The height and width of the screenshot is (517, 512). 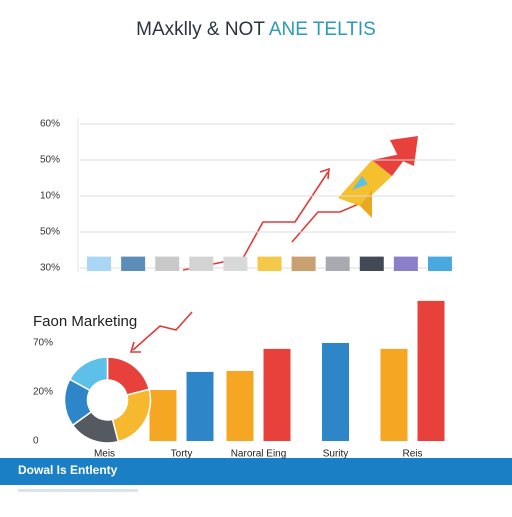 What do you see at coordinates (36, 441) in the screenshot?
I see `y-tick-label: 0` at bounding box center [36, 441].